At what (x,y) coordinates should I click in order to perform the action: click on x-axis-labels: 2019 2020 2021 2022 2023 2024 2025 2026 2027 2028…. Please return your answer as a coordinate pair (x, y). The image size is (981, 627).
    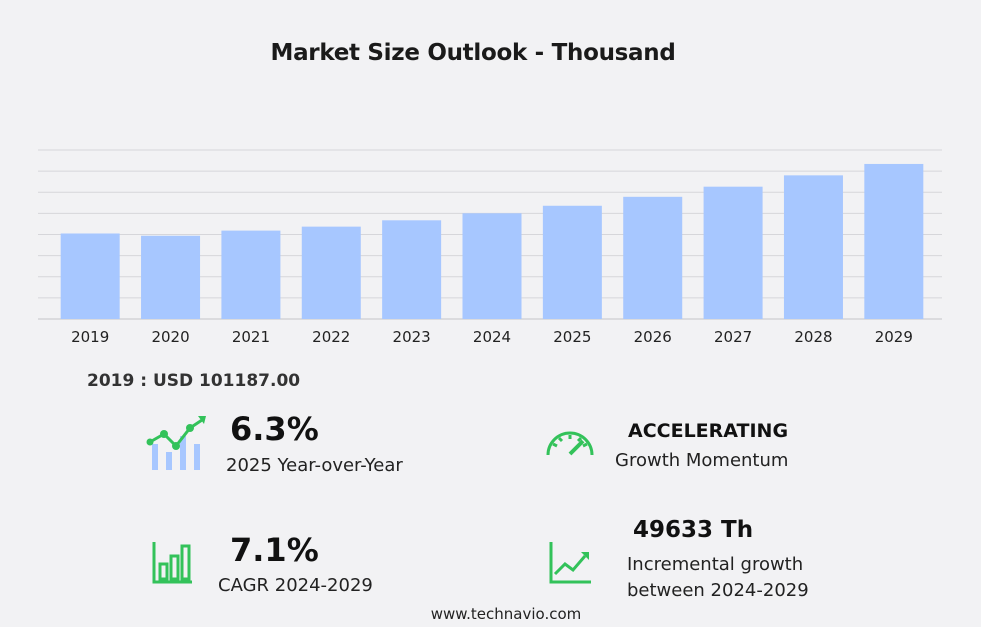
    Looking at the image, I should click on (492, 337).